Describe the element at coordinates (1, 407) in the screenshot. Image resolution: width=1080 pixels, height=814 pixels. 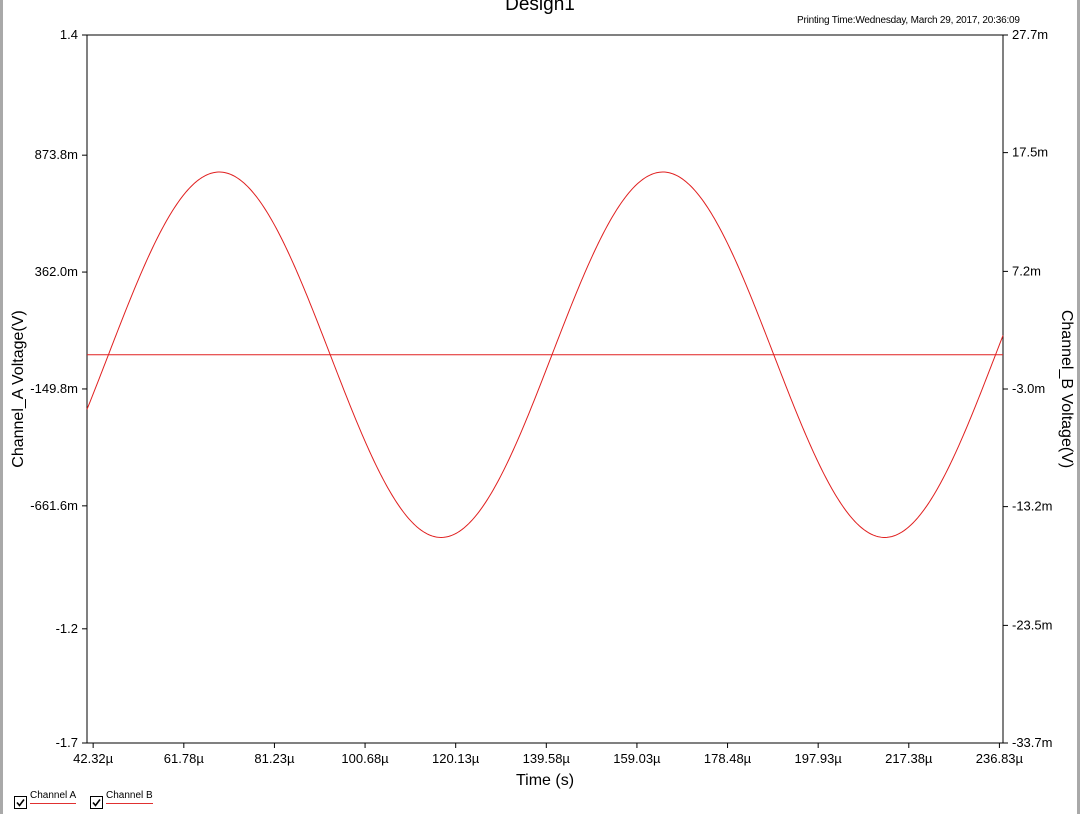
I see `window-left-border` at that location.